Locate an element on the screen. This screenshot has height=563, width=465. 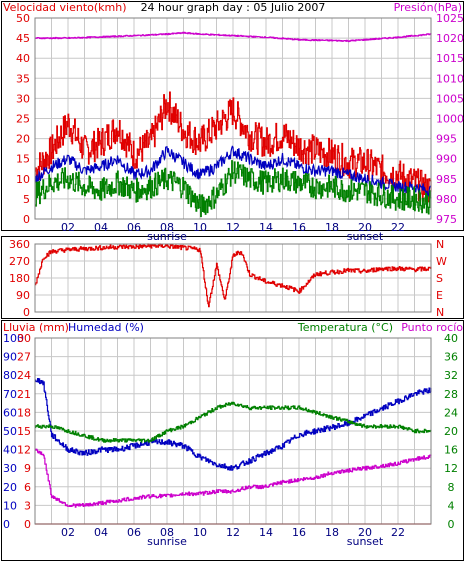
series-dewpoint-line is located at coordinates (233, 478).